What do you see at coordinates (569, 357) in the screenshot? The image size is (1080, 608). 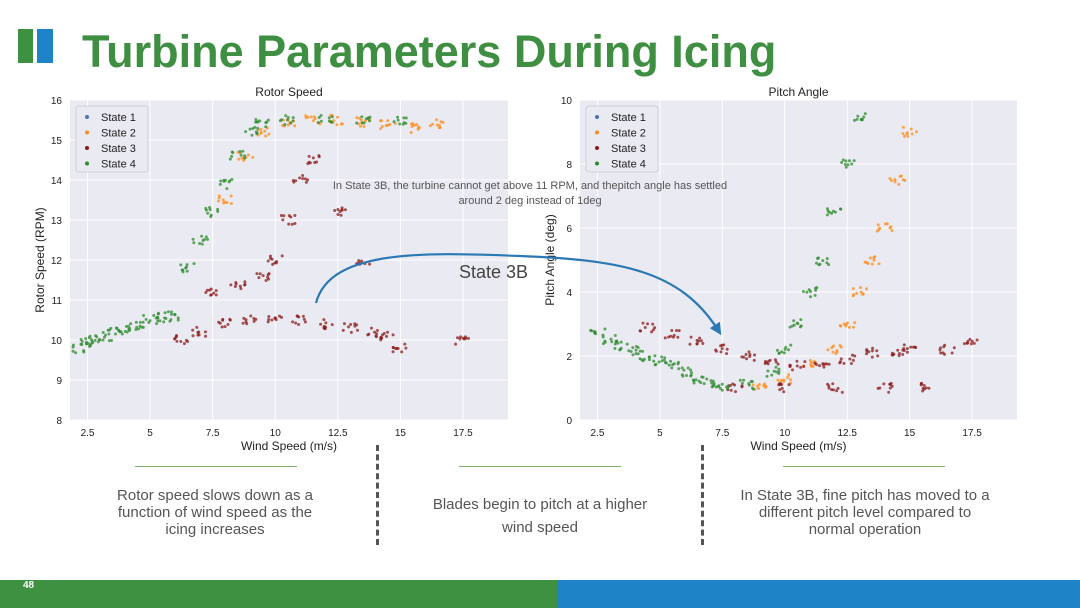 I see `y-tick-label: 2` at bounding box center [569, 357].